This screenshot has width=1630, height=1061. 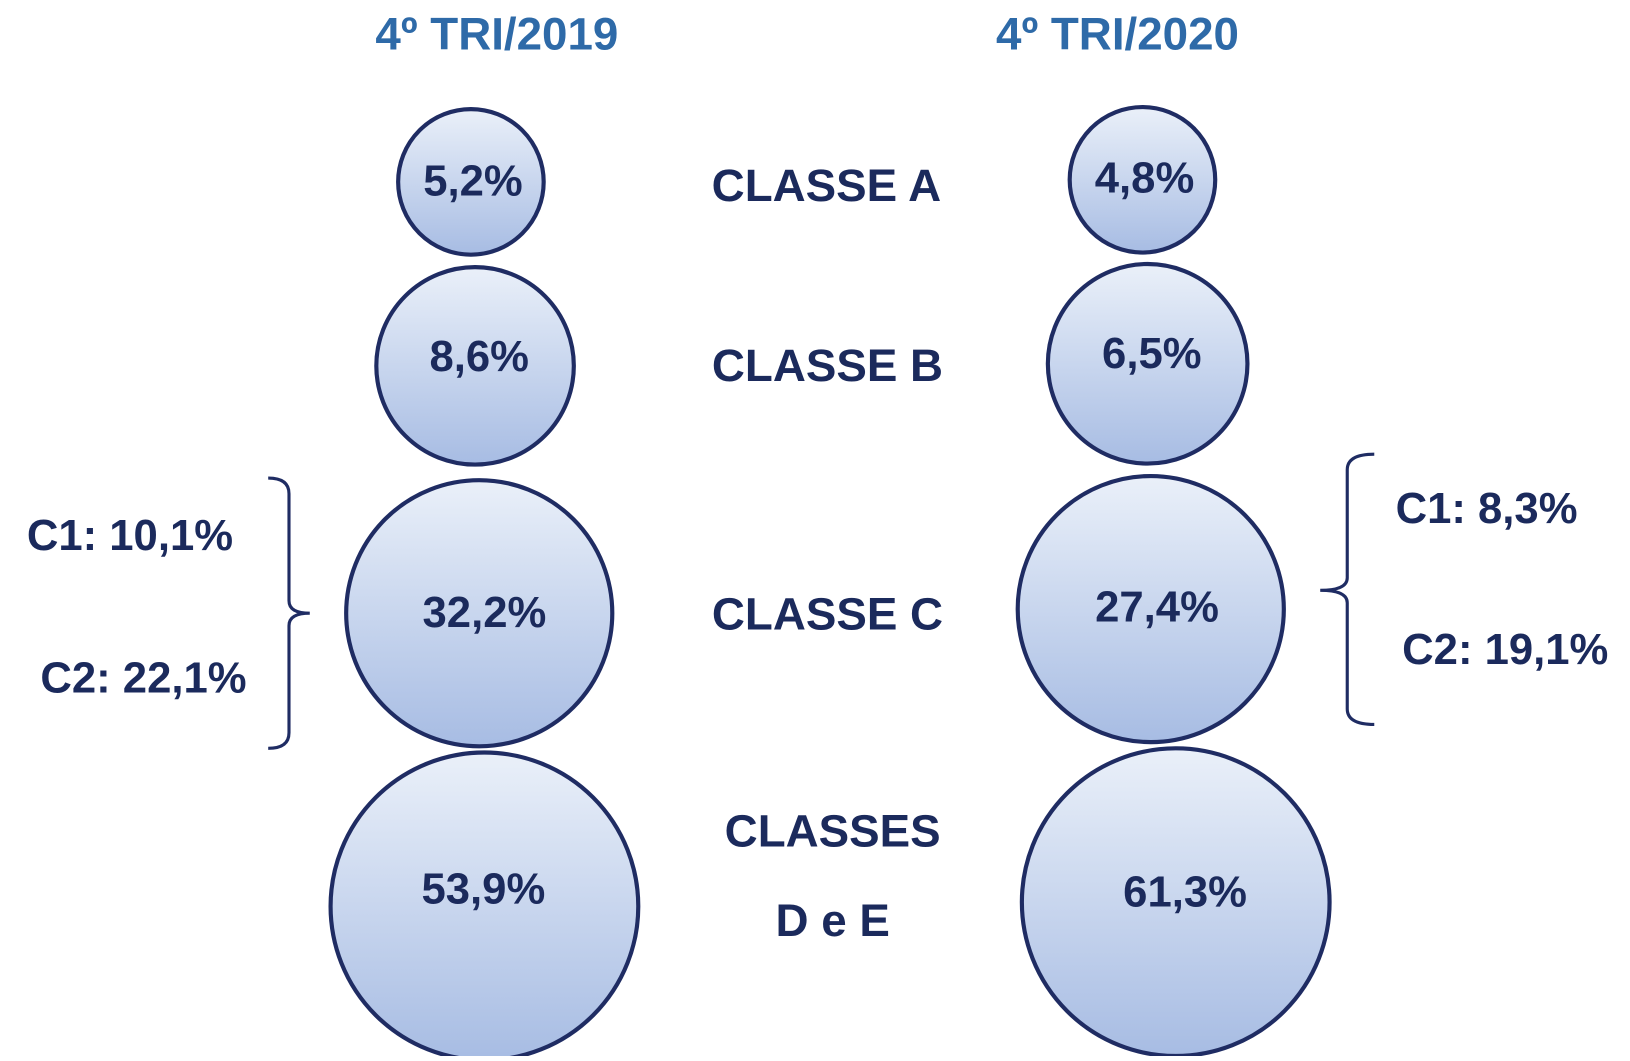 I want to click on subclass-label: C1: 8,3%, so click(x=1487, y=508).